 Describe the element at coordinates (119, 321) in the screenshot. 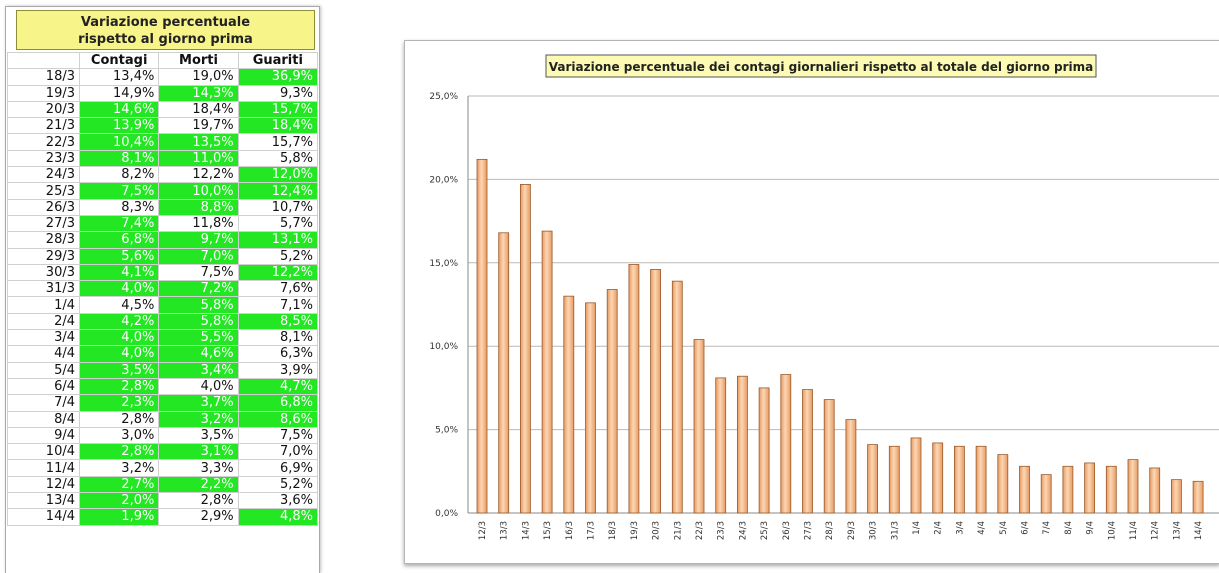

I see `cell-contagi: 4,2%` at that location.